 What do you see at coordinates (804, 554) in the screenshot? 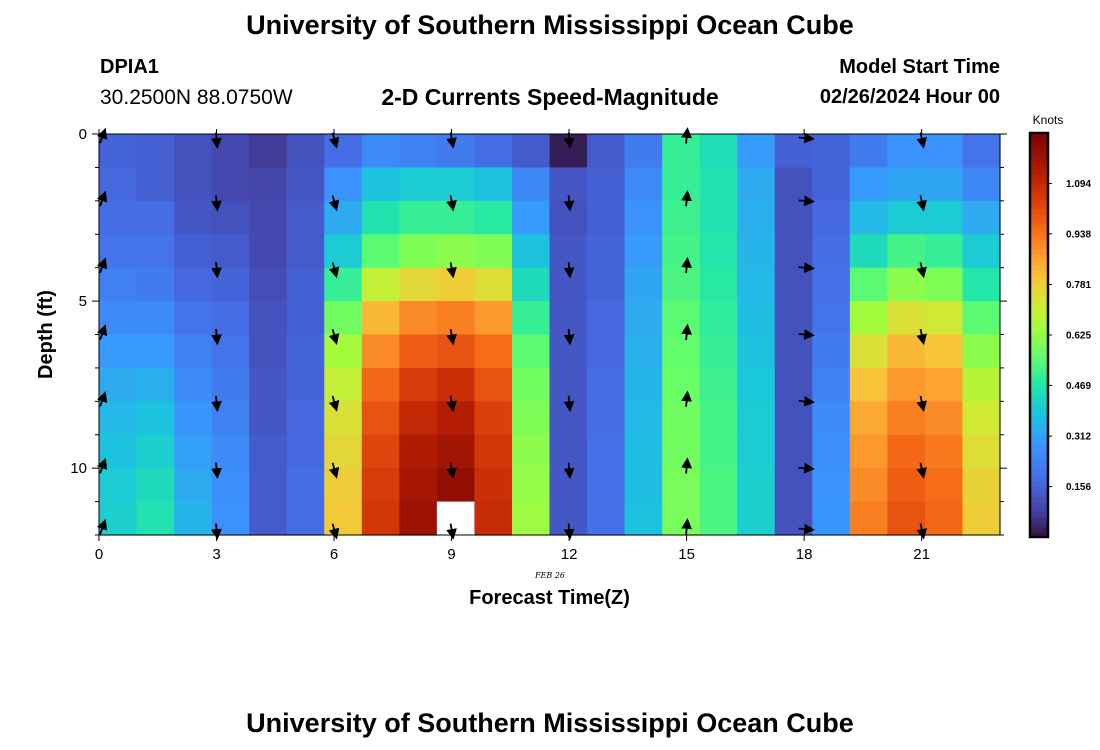
I see `x-tick-label: 18` at bounding box center [804, 554].